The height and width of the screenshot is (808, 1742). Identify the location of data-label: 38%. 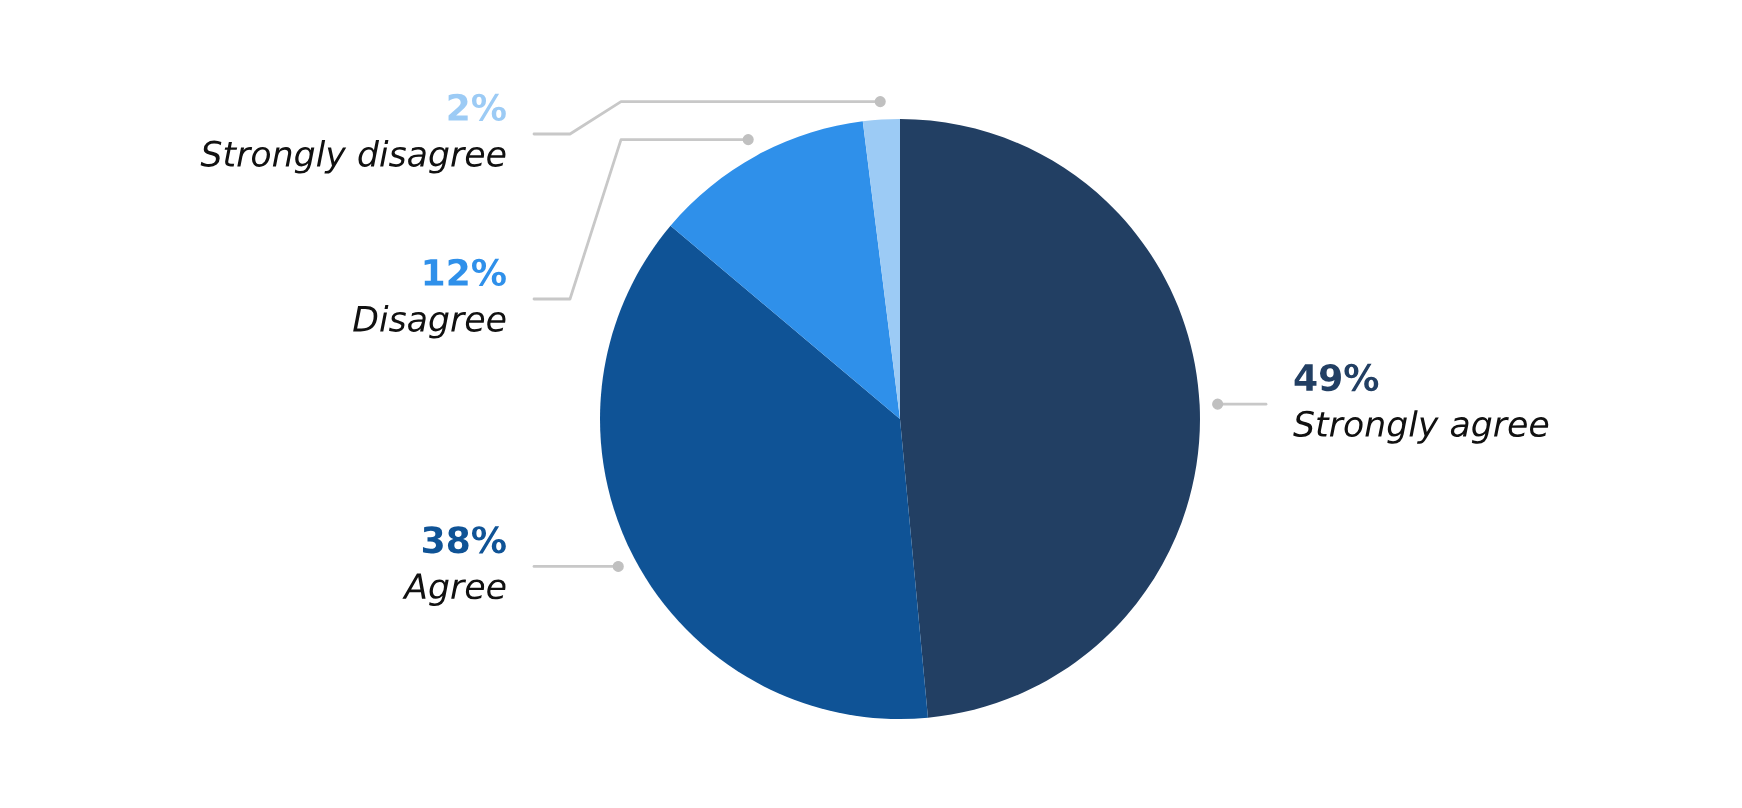
(464, 540).